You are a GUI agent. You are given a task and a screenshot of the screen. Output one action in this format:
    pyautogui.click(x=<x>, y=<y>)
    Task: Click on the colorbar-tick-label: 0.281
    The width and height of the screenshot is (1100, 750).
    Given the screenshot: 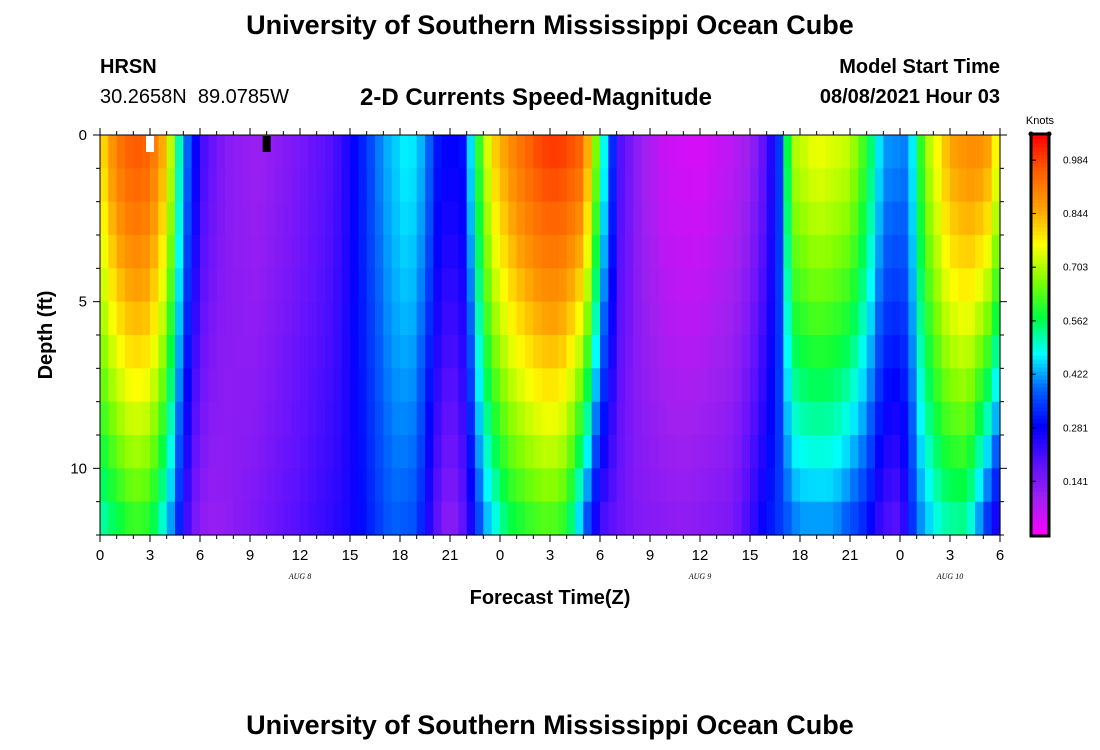 What is the action you would take?
    pyautogui.click(x=1075, y=428)
    